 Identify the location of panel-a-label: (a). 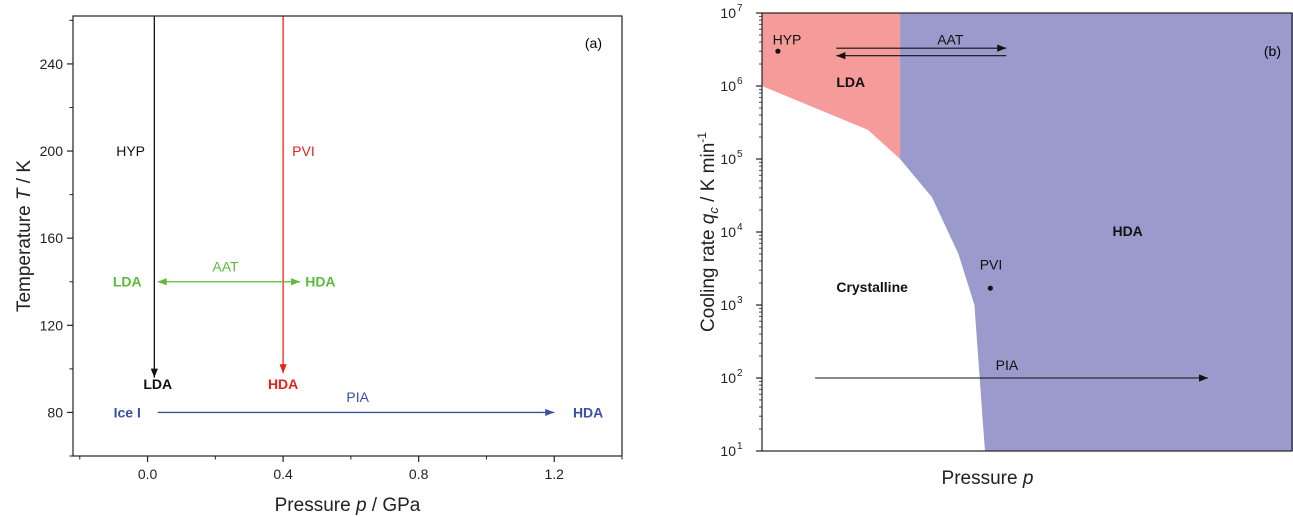
(593, 43).